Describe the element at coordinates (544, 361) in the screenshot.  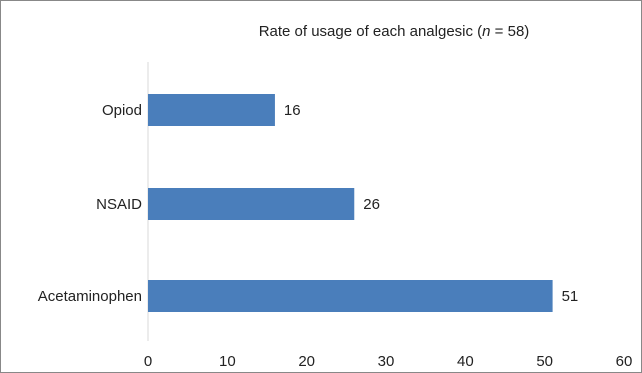
I see `x-tick-label-50: 50` at that location.